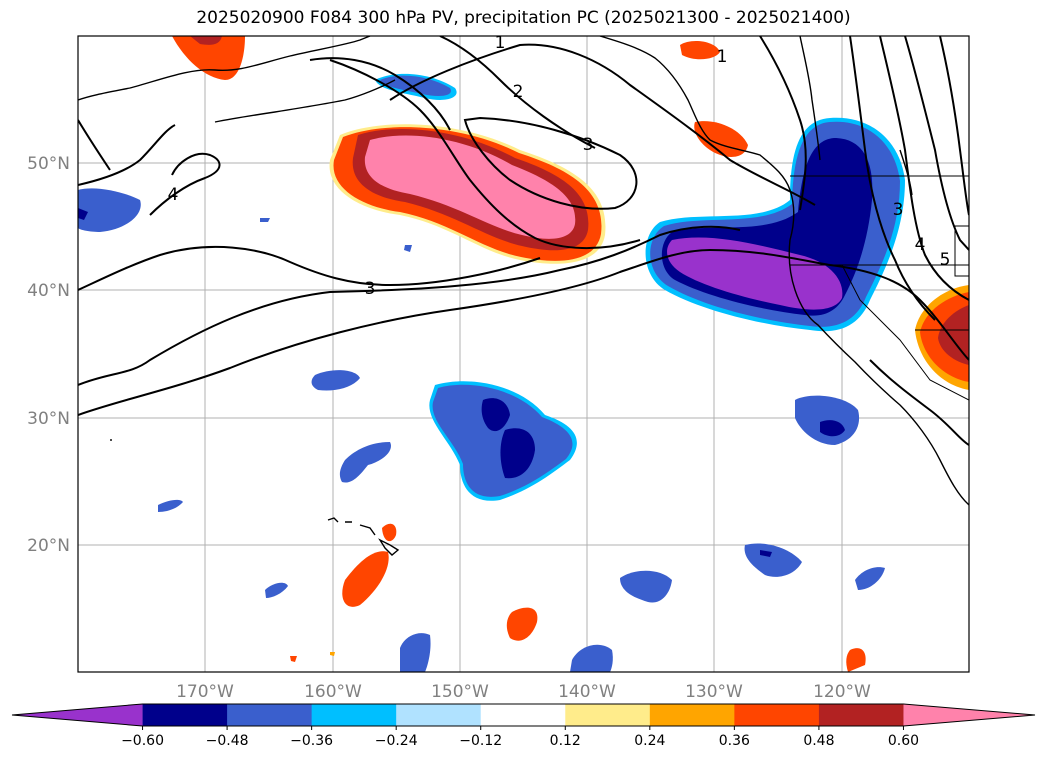 The height and width of the screenshot is (765, 1047). I want to click on colorbar-tick-label: 0.24, so click(649, 741).